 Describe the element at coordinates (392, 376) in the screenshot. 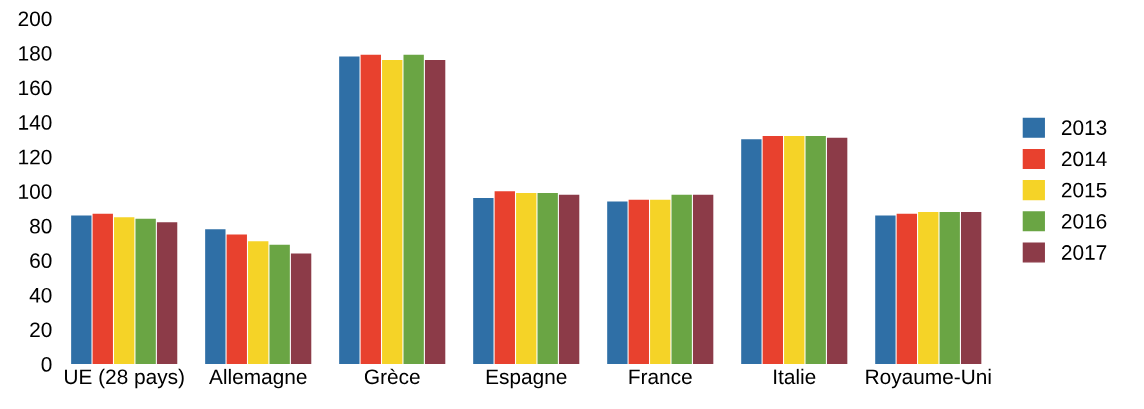

I see `x-tick-label: Grèce` at that location.